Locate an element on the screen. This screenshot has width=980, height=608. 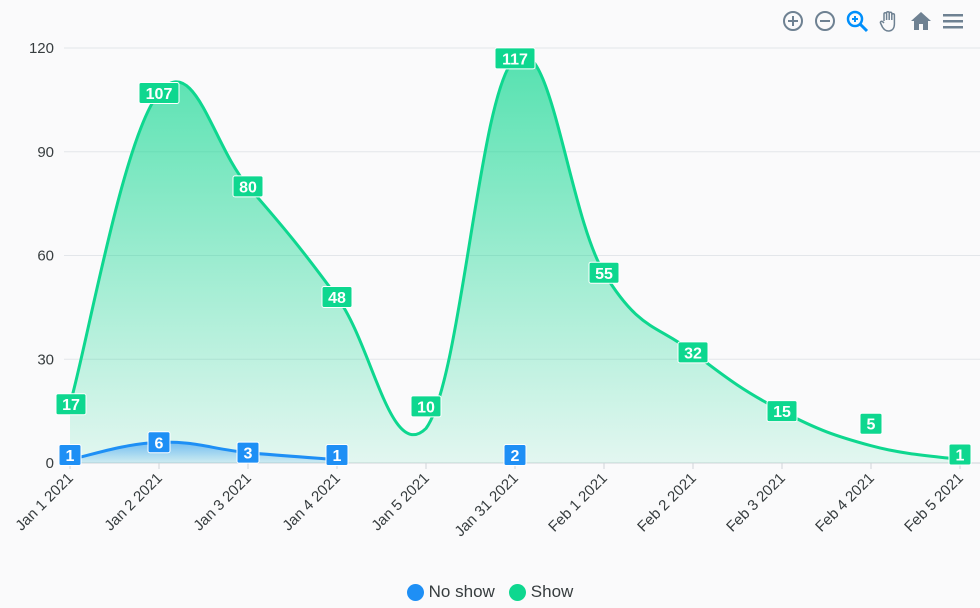
x-tick-label: Feb 5 2021 is located at coordinates (934, 503).